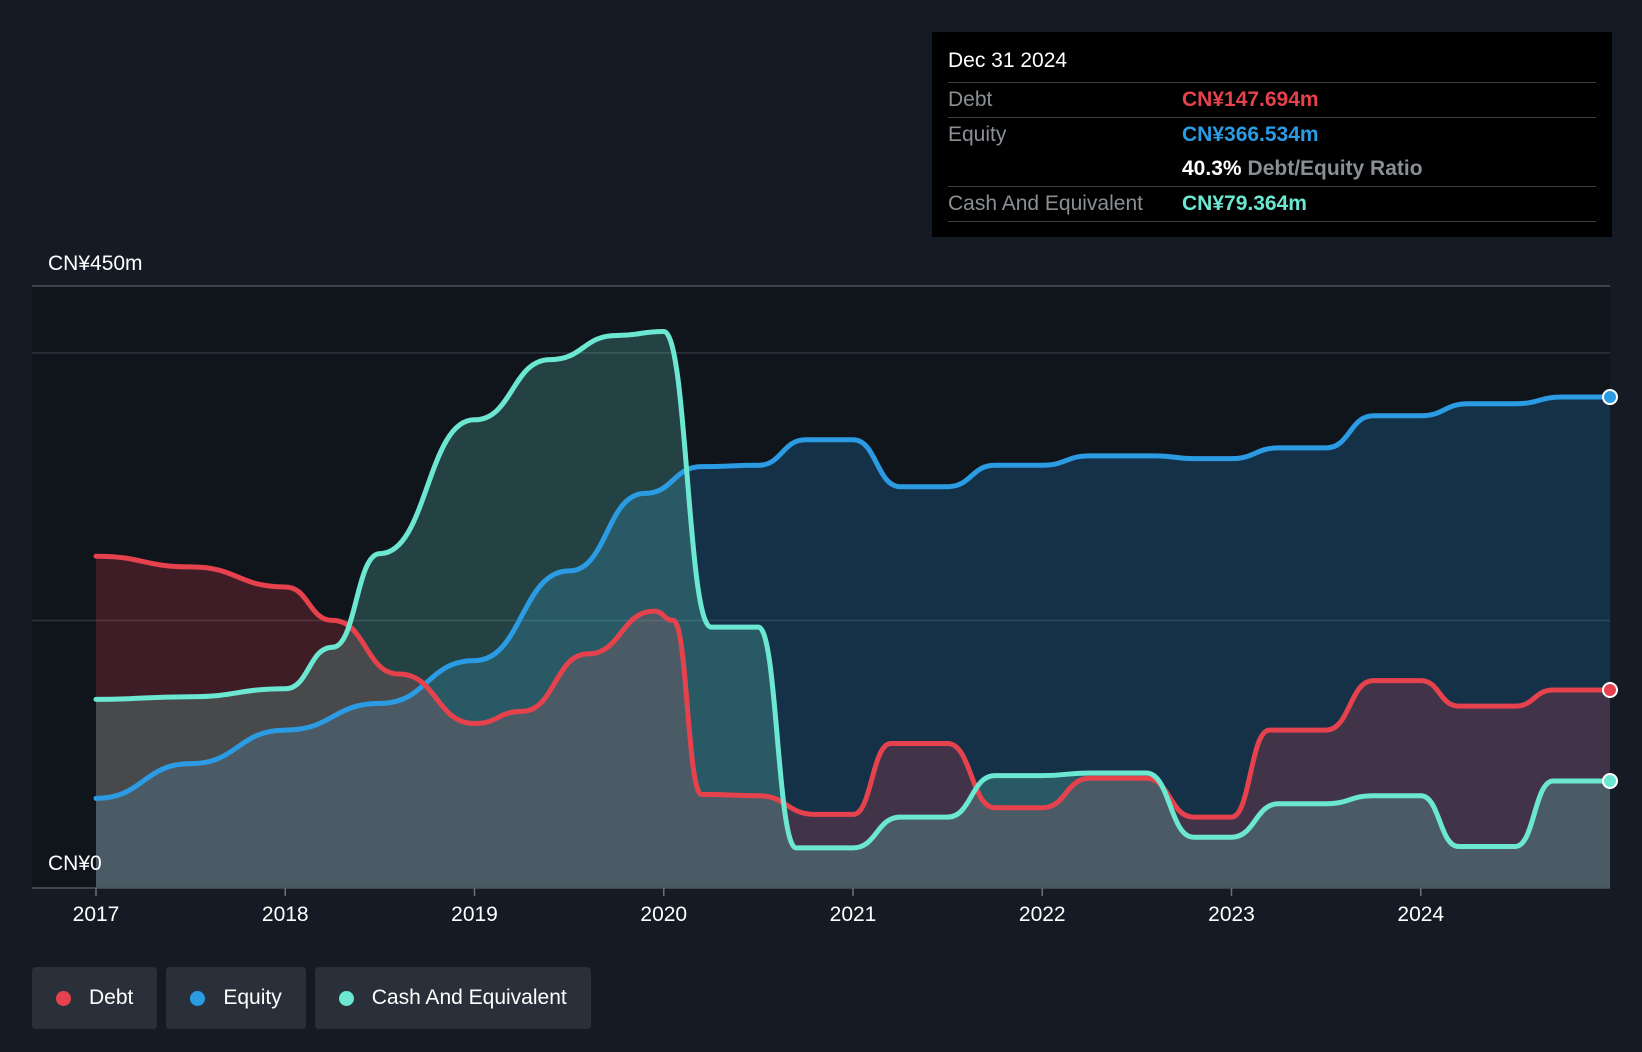  Describe the element at coordinates (63, 998) in the screenshot. I see `legend-dot-debt-icon` at that location.